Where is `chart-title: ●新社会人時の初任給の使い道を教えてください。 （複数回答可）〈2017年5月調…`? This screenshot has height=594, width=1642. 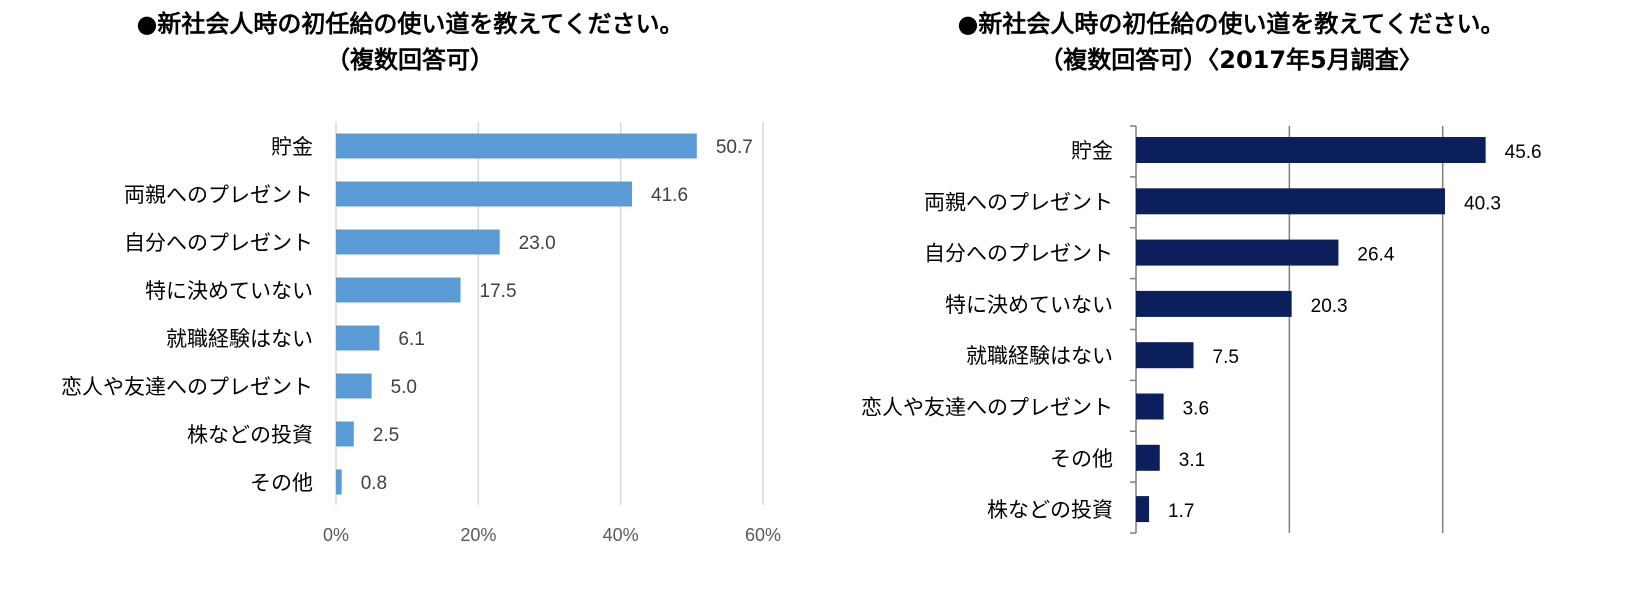 chart-title: ●新社会人時の初任給の使い道を教えてください。 （複数回答可）〈2017年5月調… is located at coordinates (1231, 42).